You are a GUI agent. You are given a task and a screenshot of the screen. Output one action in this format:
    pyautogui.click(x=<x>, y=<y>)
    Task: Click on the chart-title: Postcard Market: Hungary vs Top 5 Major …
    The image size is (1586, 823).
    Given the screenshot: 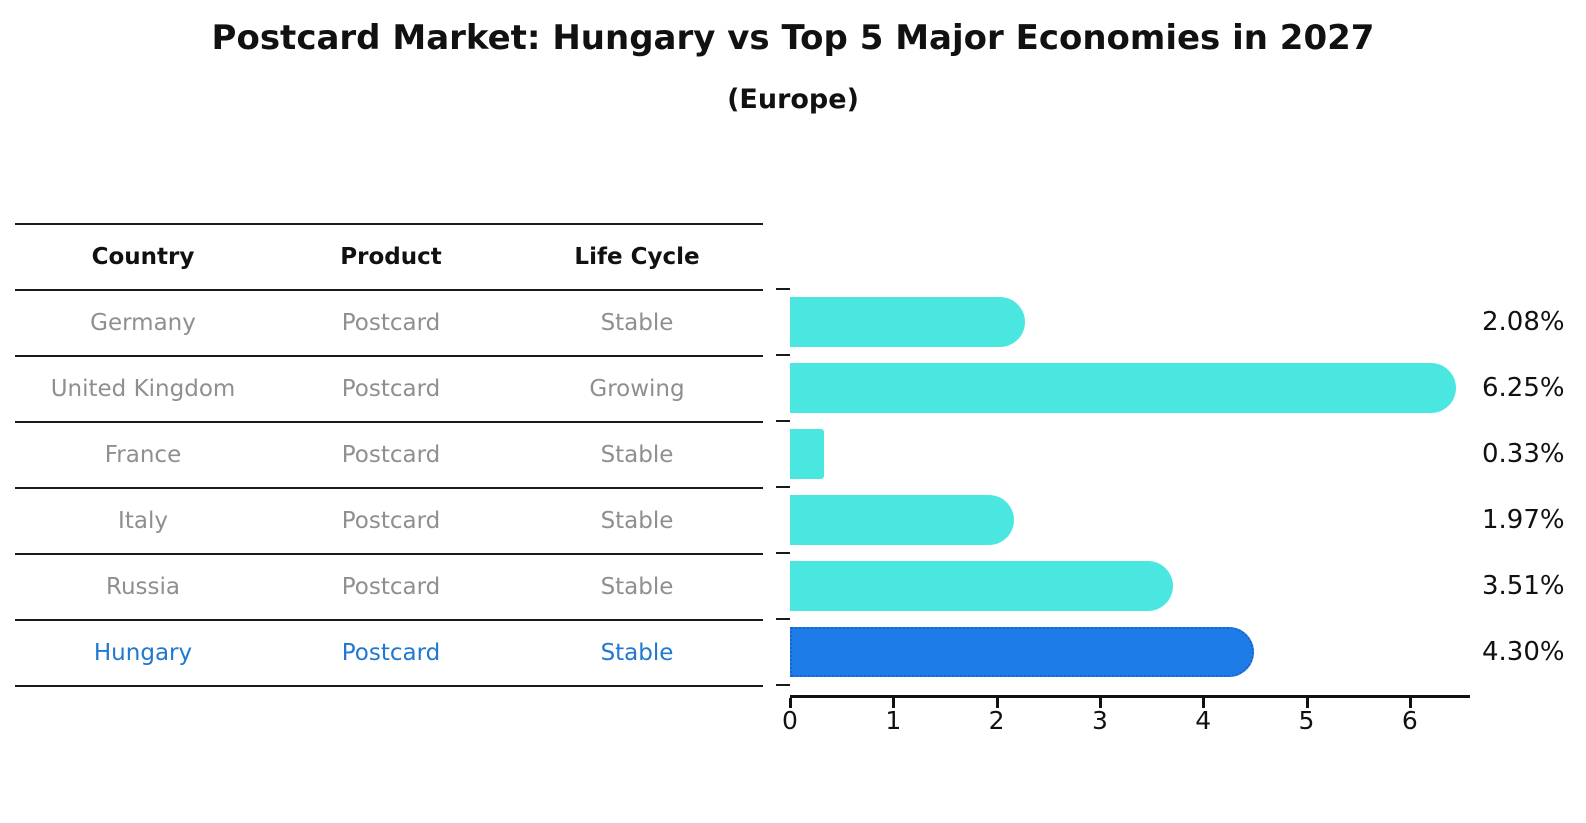 What is the action you would take?
    pyautogui.click(x=793, y=38)
    